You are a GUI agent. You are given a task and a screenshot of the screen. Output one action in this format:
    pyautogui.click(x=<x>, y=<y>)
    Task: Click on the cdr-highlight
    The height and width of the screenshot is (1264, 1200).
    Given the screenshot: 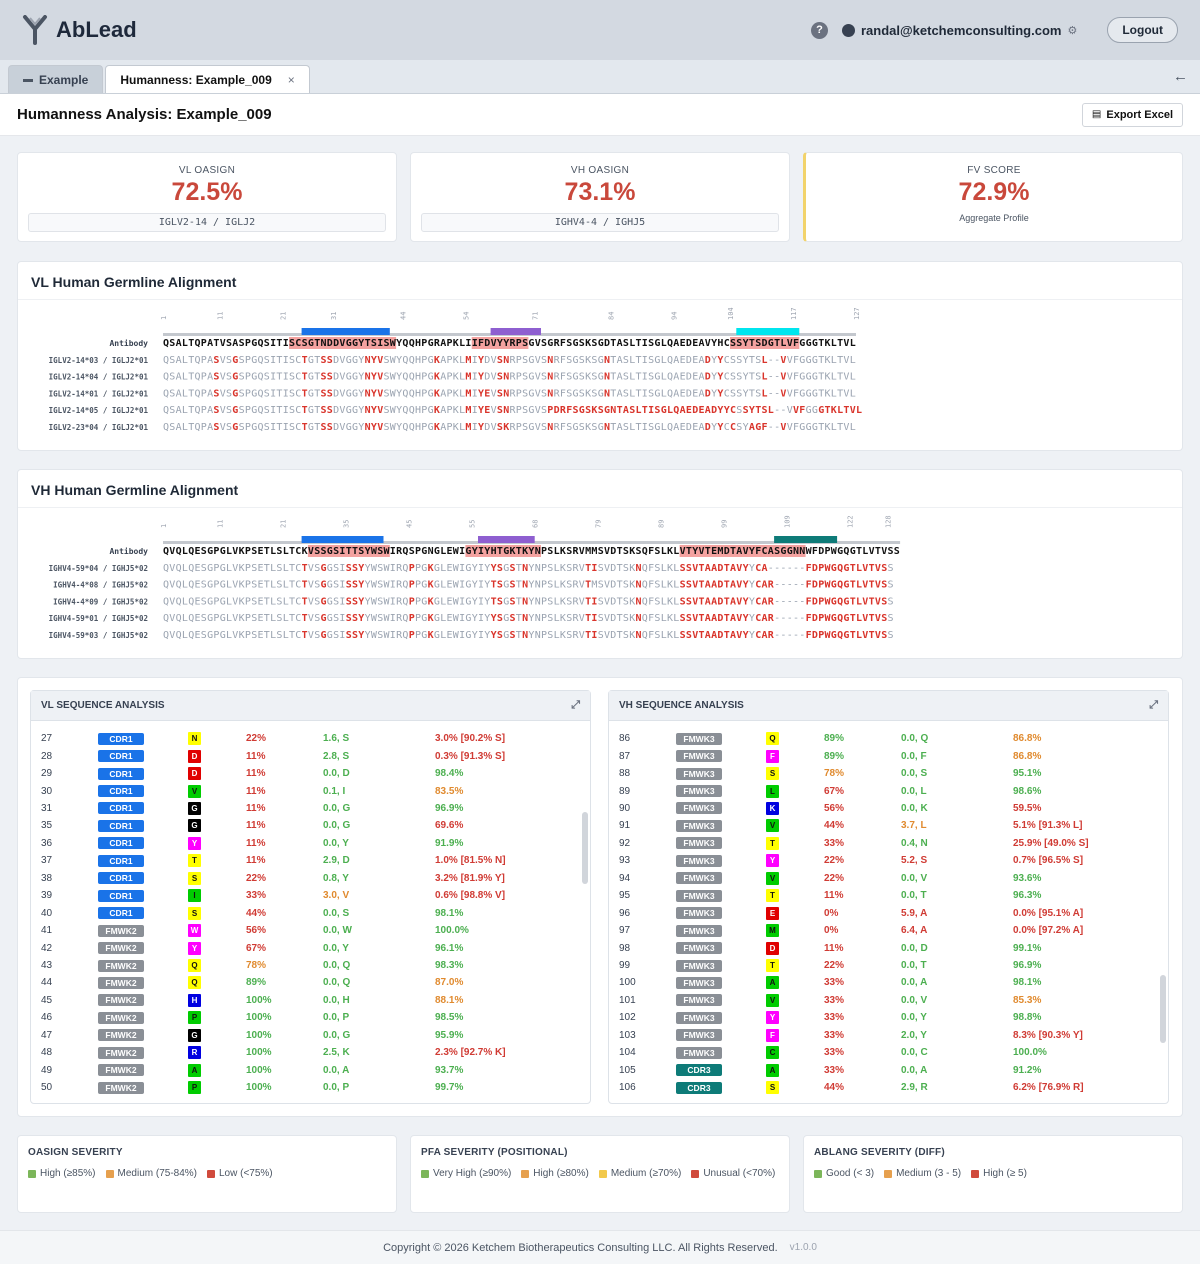 What is the action you would take?
    pyautogui.click(x=348, y=551)
    